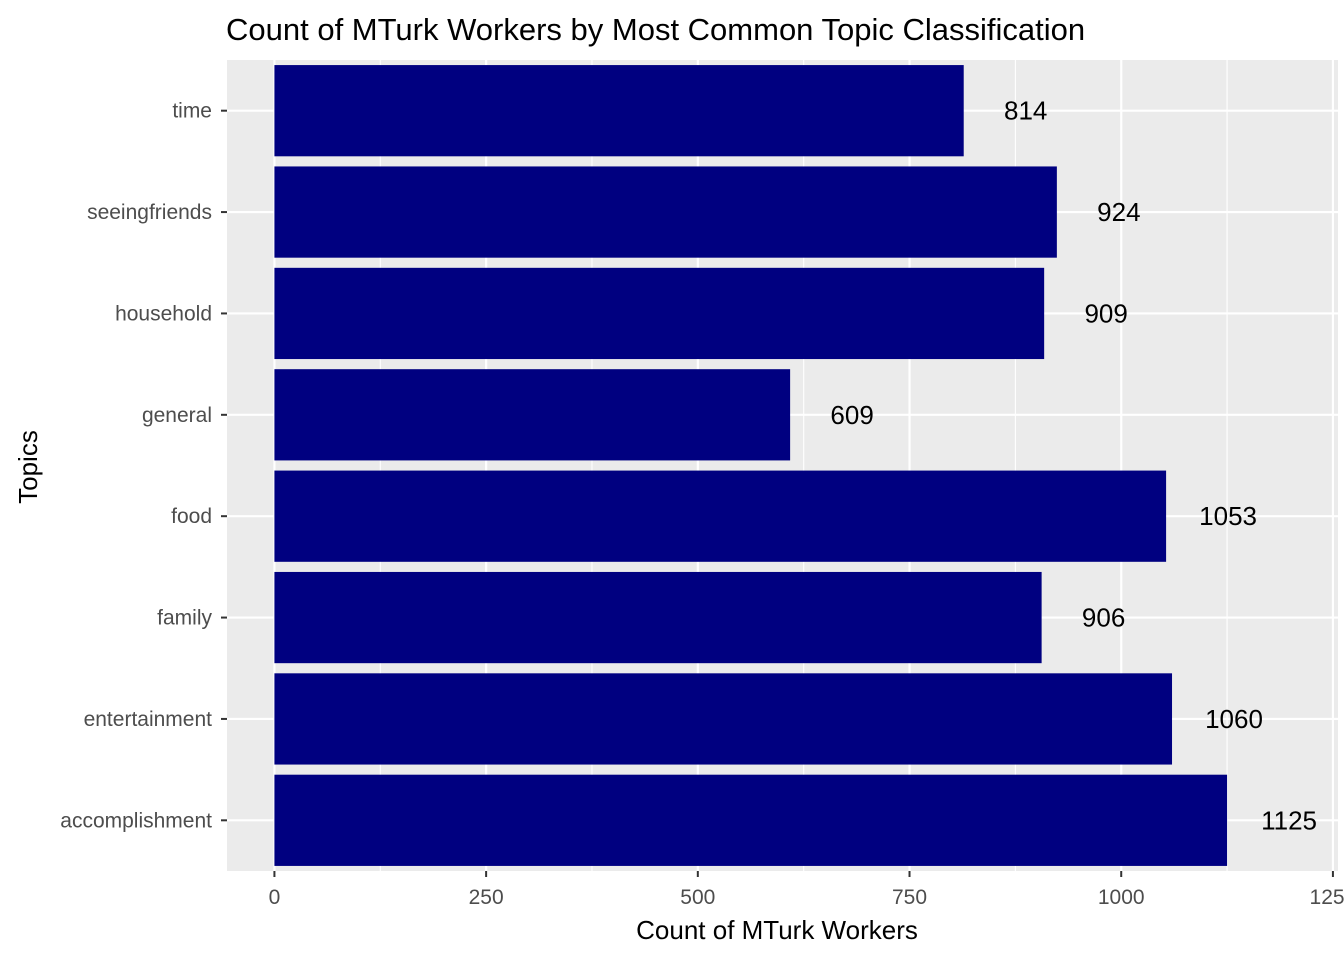  What do you see at coordinates (665, 212) in the screenshot?
I see `bar-seeingfriends` at bounding box center [665, 212].